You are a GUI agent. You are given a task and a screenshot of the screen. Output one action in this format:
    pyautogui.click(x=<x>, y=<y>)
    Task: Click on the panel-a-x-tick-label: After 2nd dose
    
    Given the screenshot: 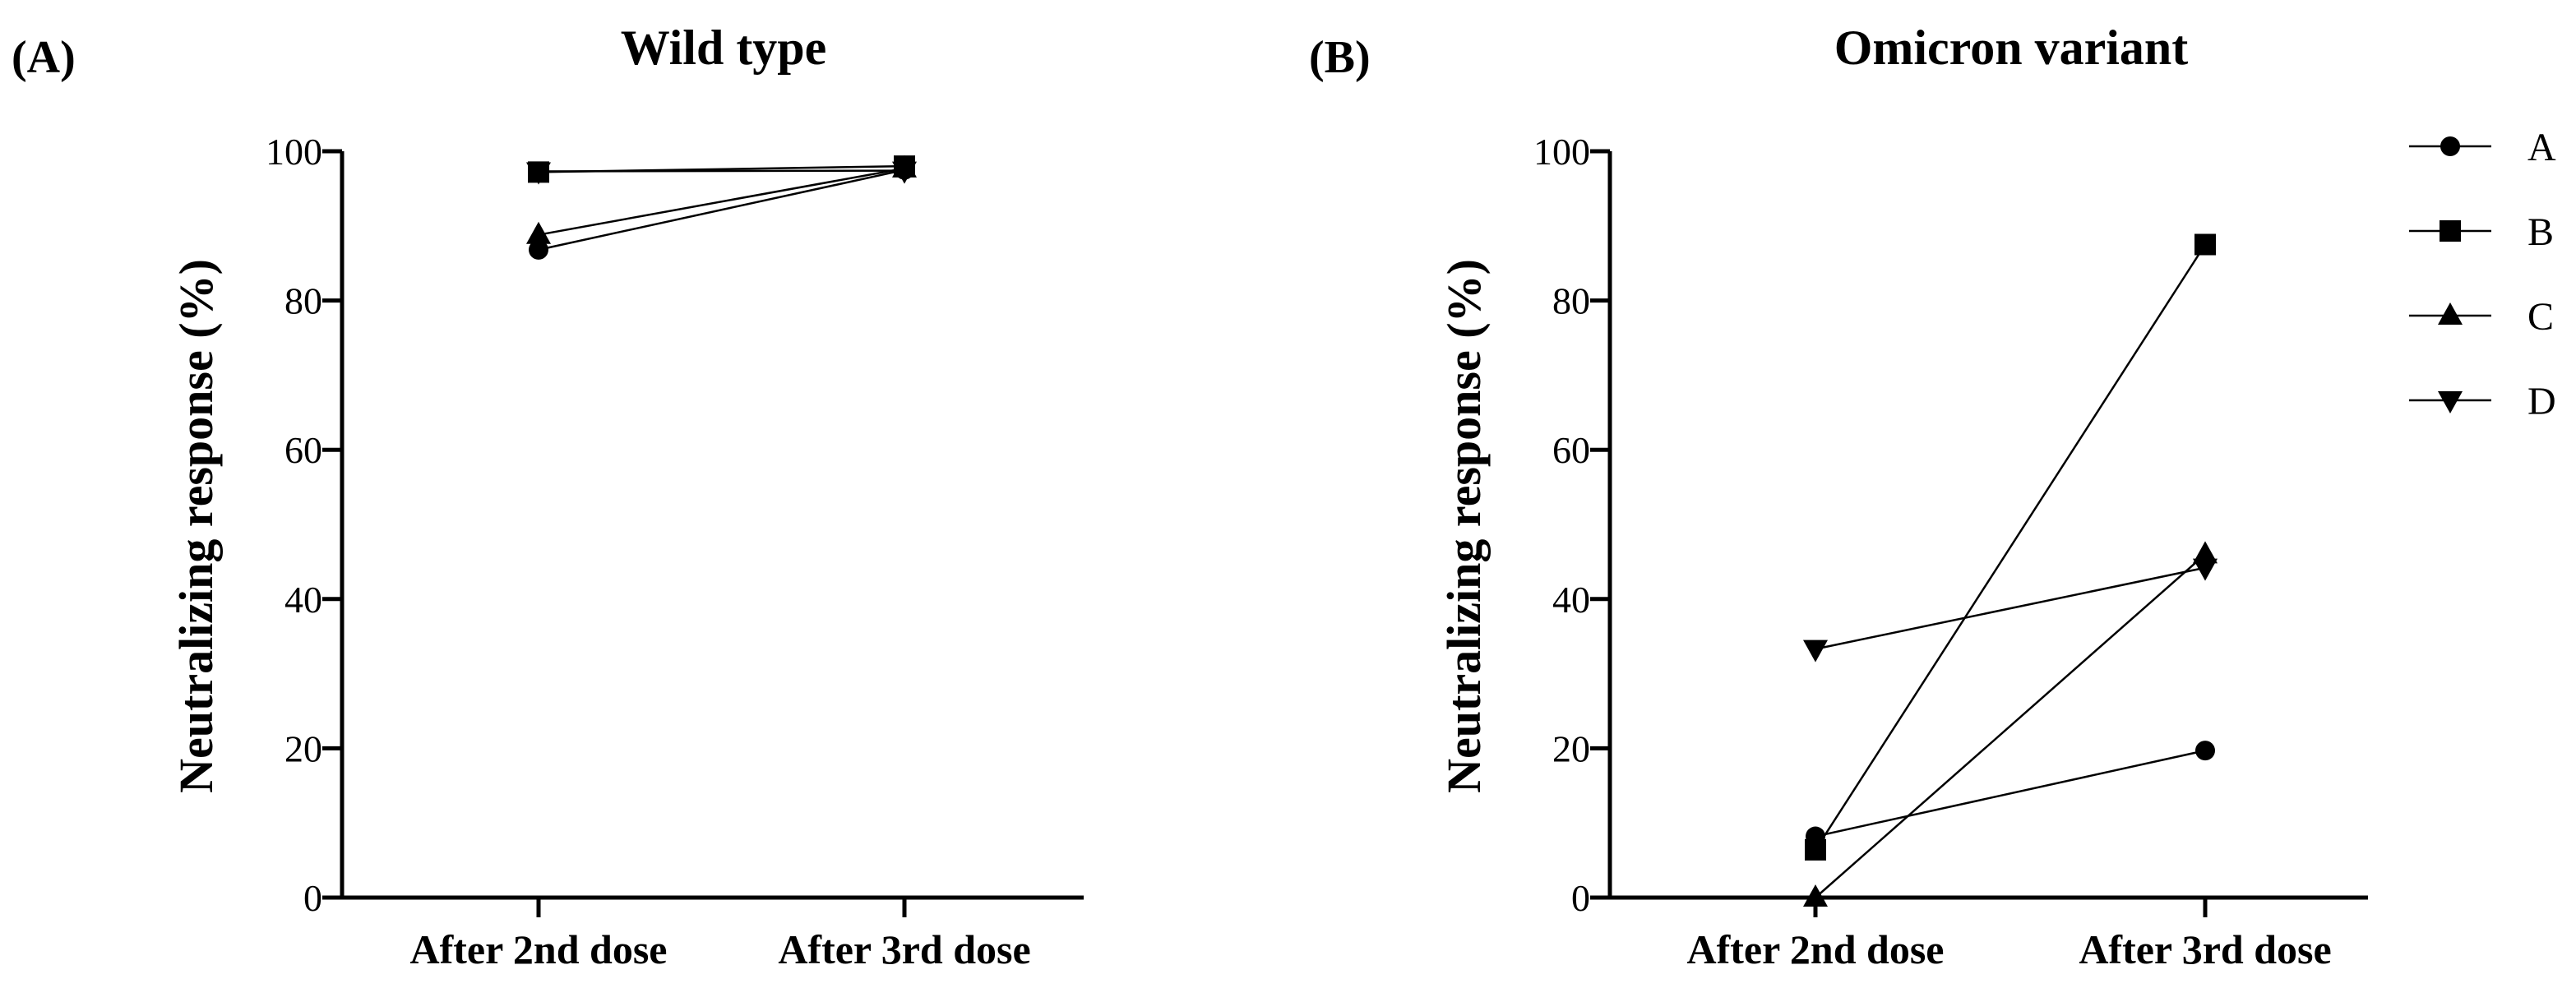 What is the action you would take?
    pyautogui.click(x=539, y=949)
    